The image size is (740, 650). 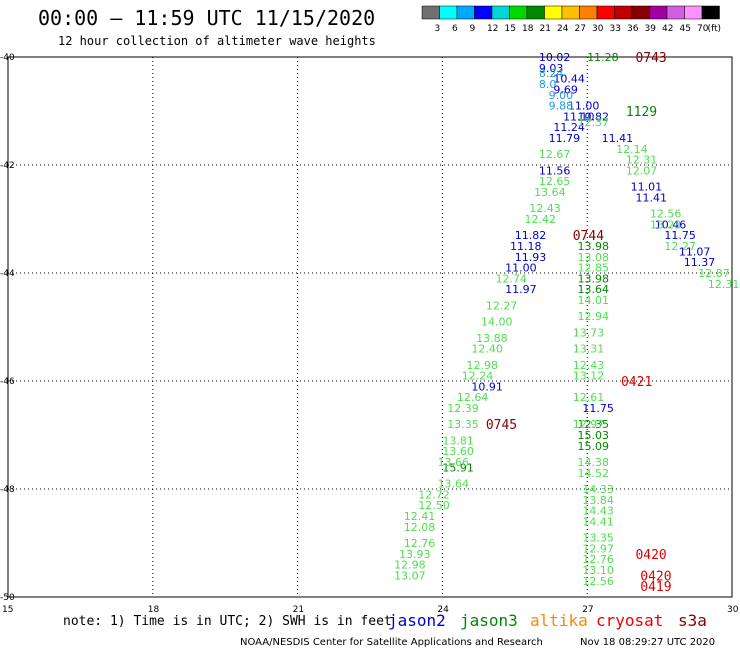 I want to click on data-point: 9.03, so click(x=551, y=68).